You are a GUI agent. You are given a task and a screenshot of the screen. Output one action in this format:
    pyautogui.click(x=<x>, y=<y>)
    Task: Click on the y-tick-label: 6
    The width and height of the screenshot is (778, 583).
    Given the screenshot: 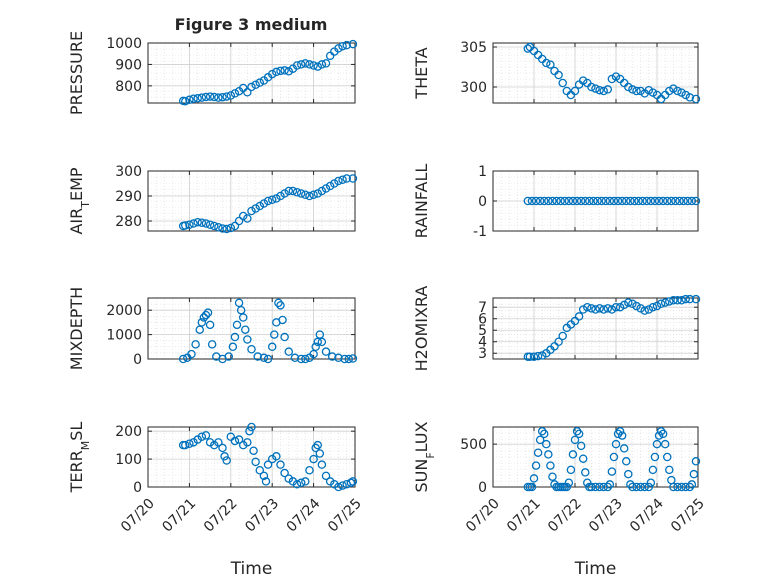 What is the action you would take?
    pyautogui.click(x=482, y=320)
    